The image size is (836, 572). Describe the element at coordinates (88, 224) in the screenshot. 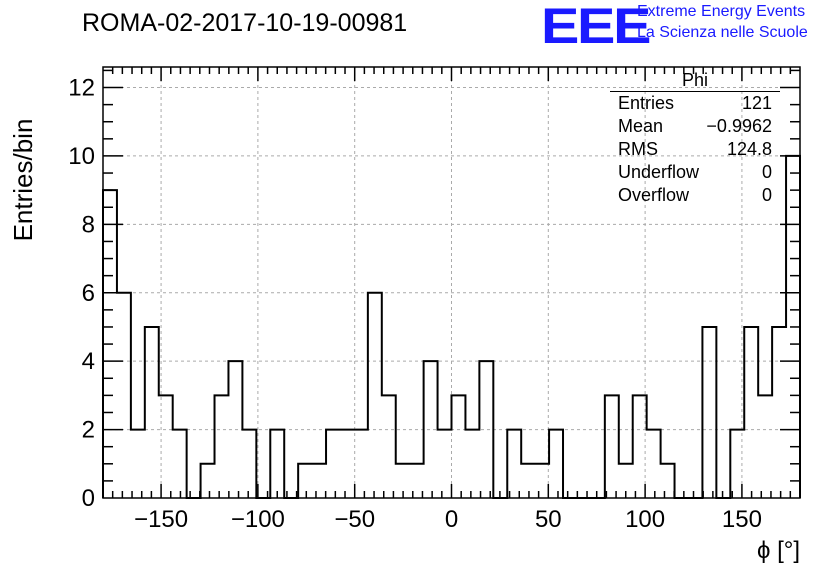

I see `y-tick-label: 8` at that location.